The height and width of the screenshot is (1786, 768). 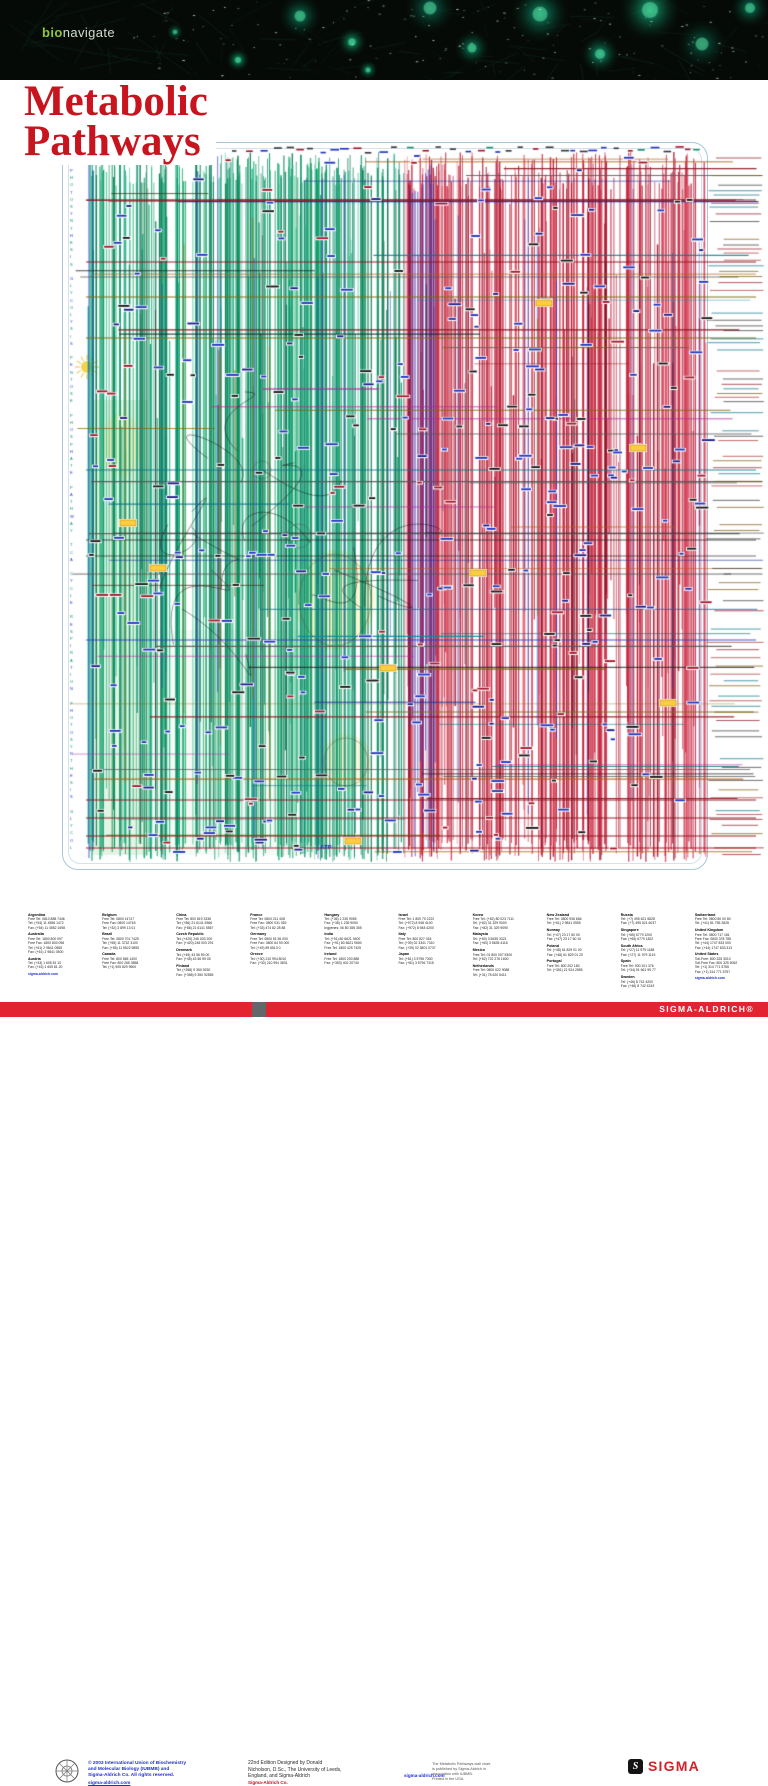 I want to click on office-country: Poland, so click(x=552, y=945).